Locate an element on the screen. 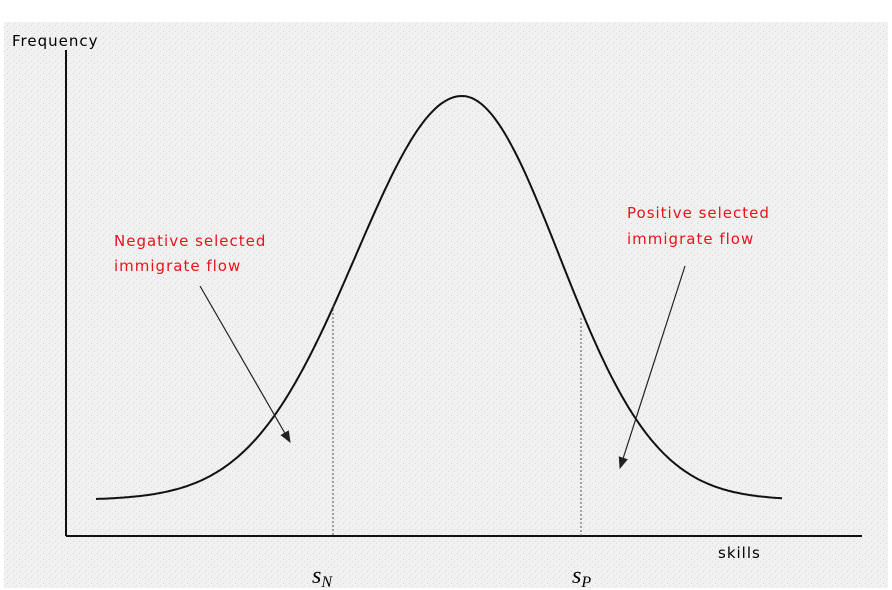 This screenshot has height=590, width=892. marker-label: sP is located at coordinates (581, 576).